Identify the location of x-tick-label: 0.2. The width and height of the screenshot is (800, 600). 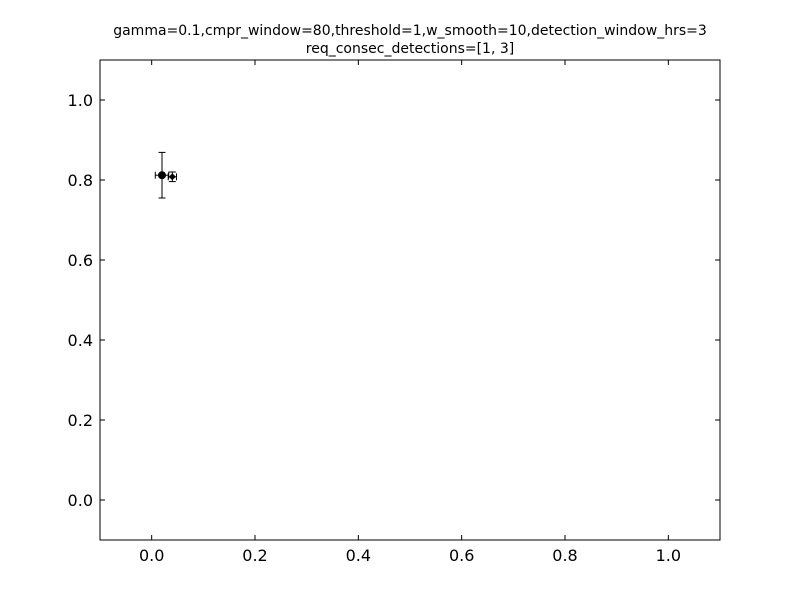
(254, 555).